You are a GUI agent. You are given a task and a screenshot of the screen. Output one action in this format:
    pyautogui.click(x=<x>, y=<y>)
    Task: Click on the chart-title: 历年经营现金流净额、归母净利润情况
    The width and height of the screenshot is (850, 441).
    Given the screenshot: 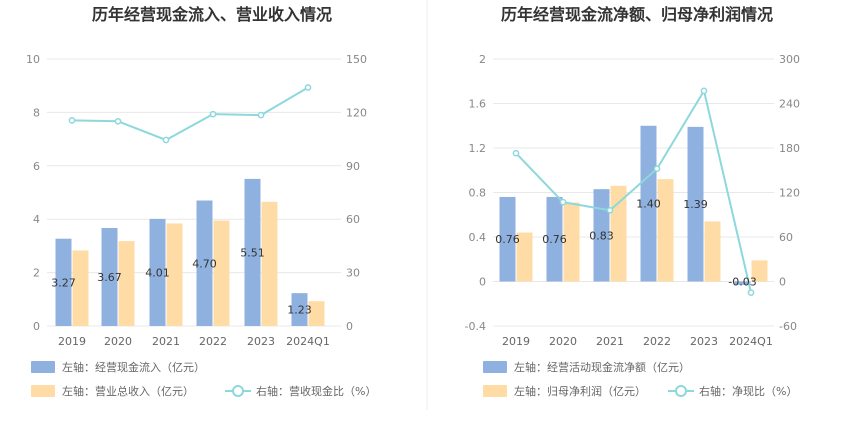 What is the action you would take?
    pyautogui.click(x=637, y=14)
    